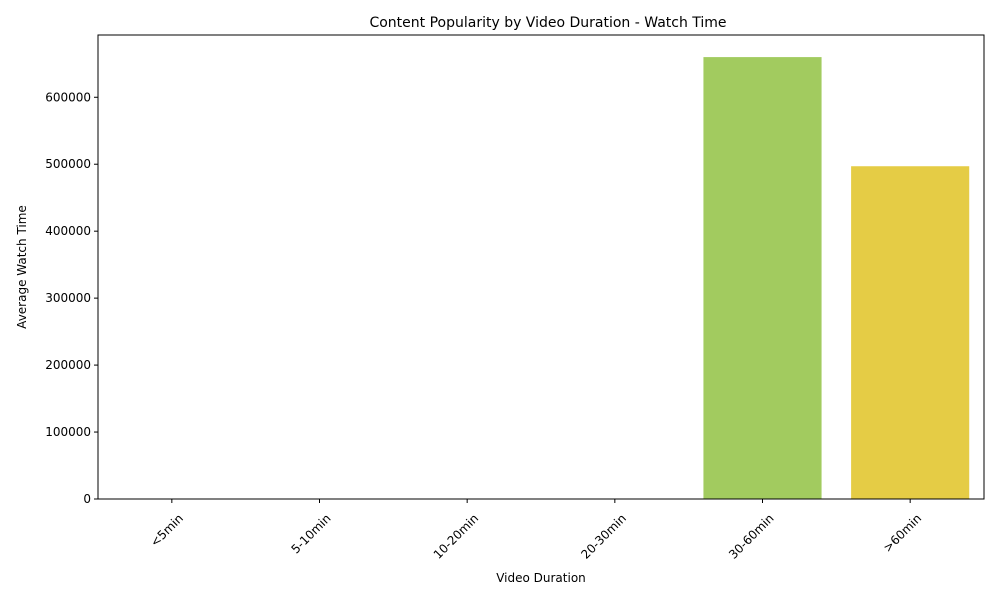  What do you see at coordinates (22, 267) in the screenshot?
I see `y-axis-label: Average Watch Time` at bounding box center [22, 267].